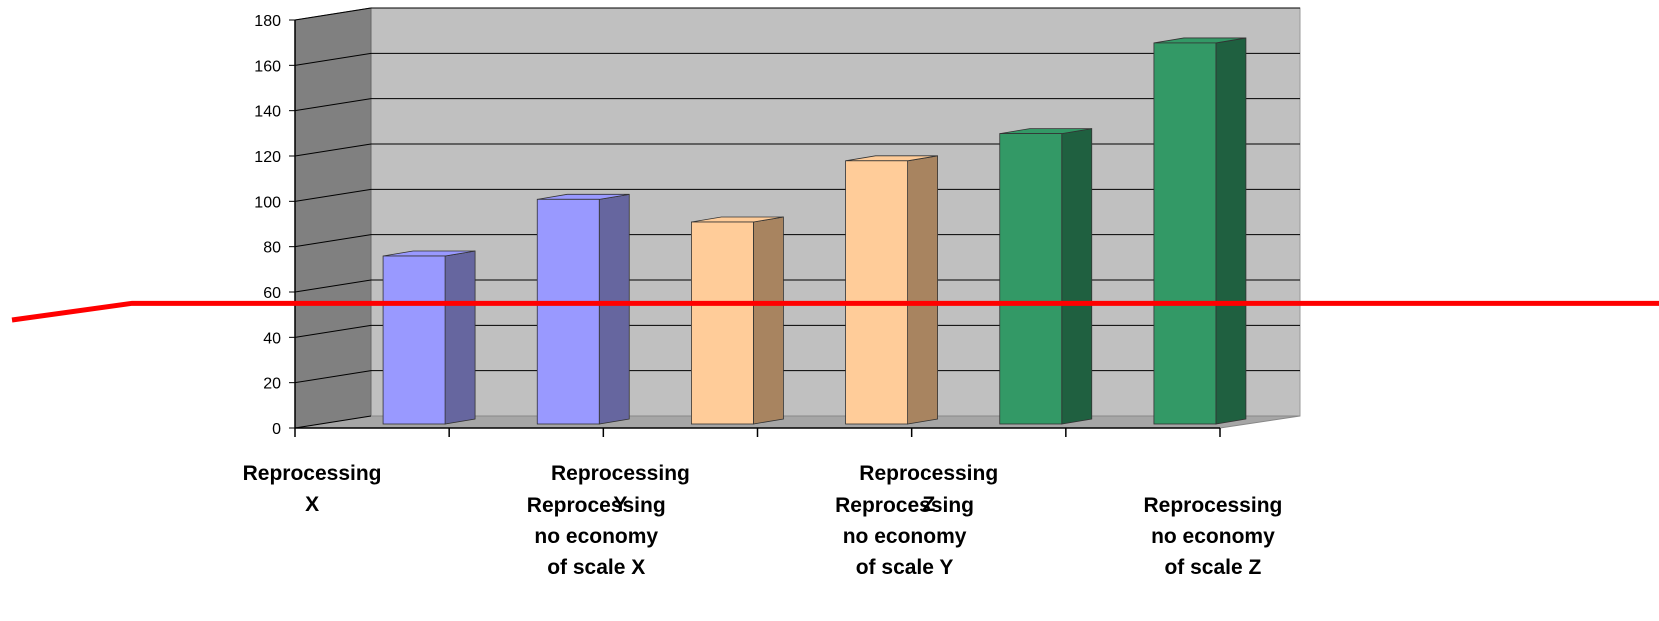  What do you see at coordinates (928, 489) in the screenshot?
I see `x-category-label: Reprocessing Z` at bounding box center [928, 489].